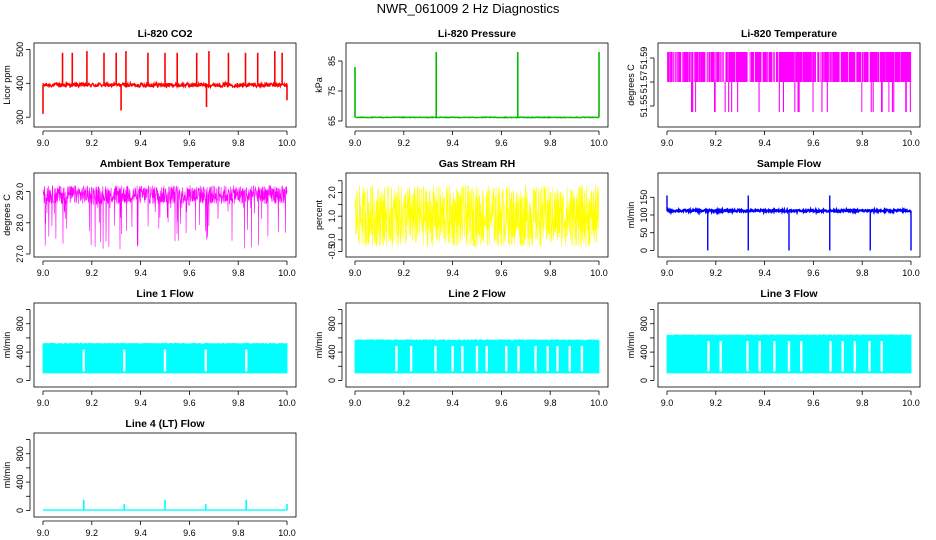 The width and height of the screenshot is (936, 540). Describe the element at coordinates (20, 482) in the screenshot. I see `y-tick-label: 400` at that location.